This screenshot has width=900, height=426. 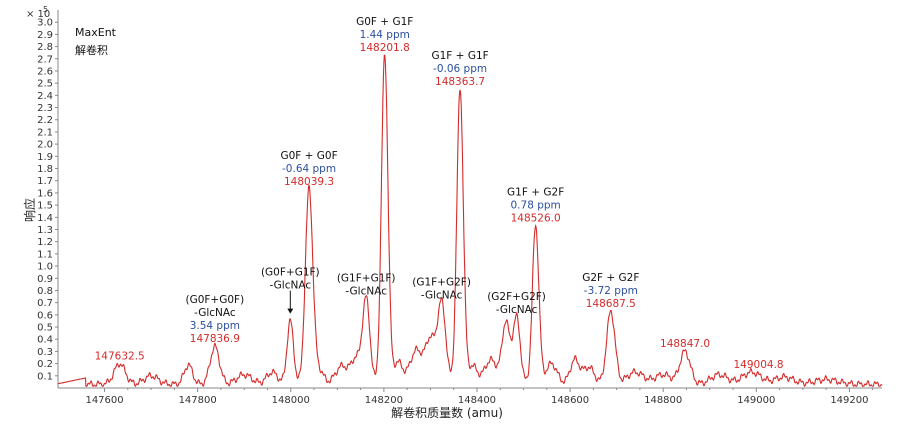 I want to click on y-tick-label: 1.5, so click(x=45, y=206).